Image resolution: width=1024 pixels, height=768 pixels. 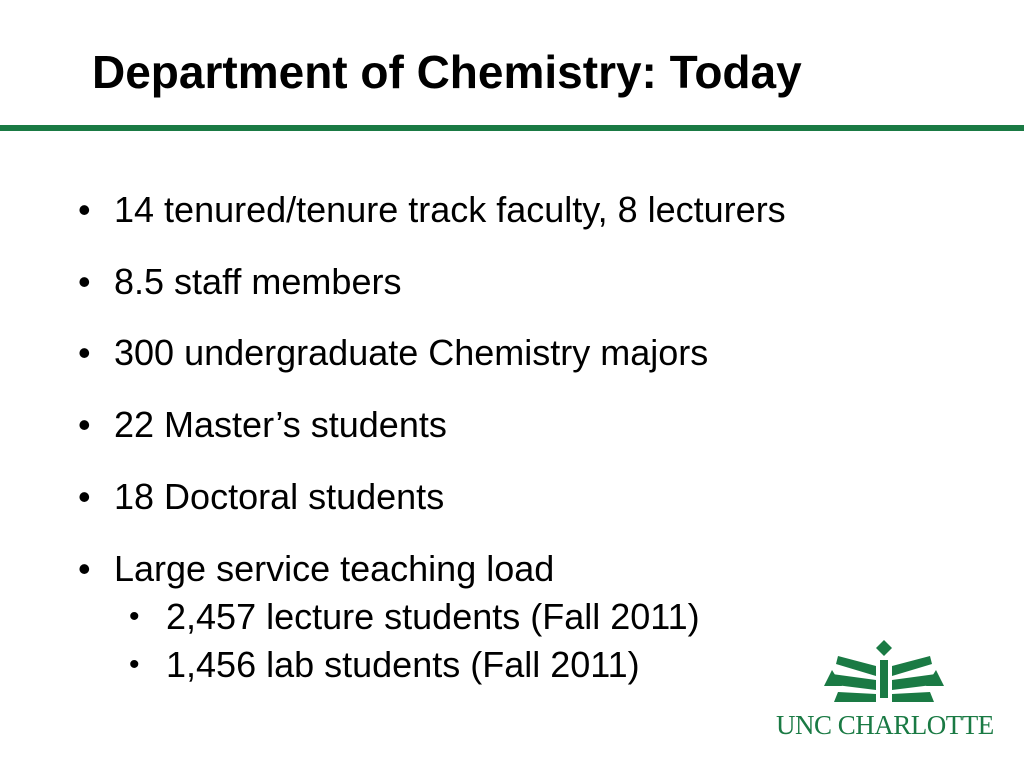 I want to click on bullet-item: • Large service teaching load, so click(x=316, y=568).